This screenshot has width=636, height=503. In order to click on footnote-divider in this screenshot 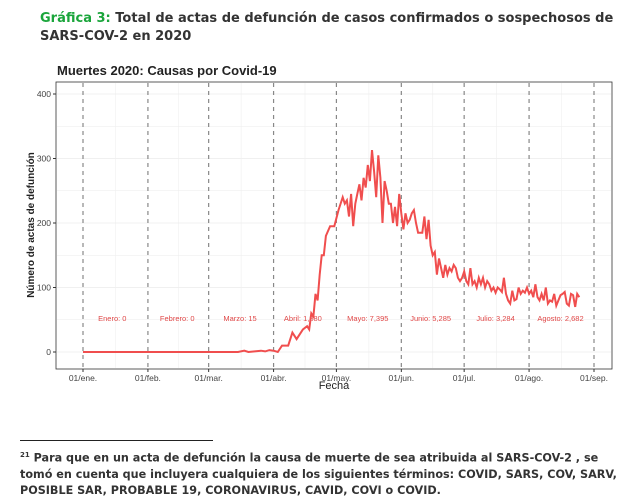, I will do `click(116, 440)`.